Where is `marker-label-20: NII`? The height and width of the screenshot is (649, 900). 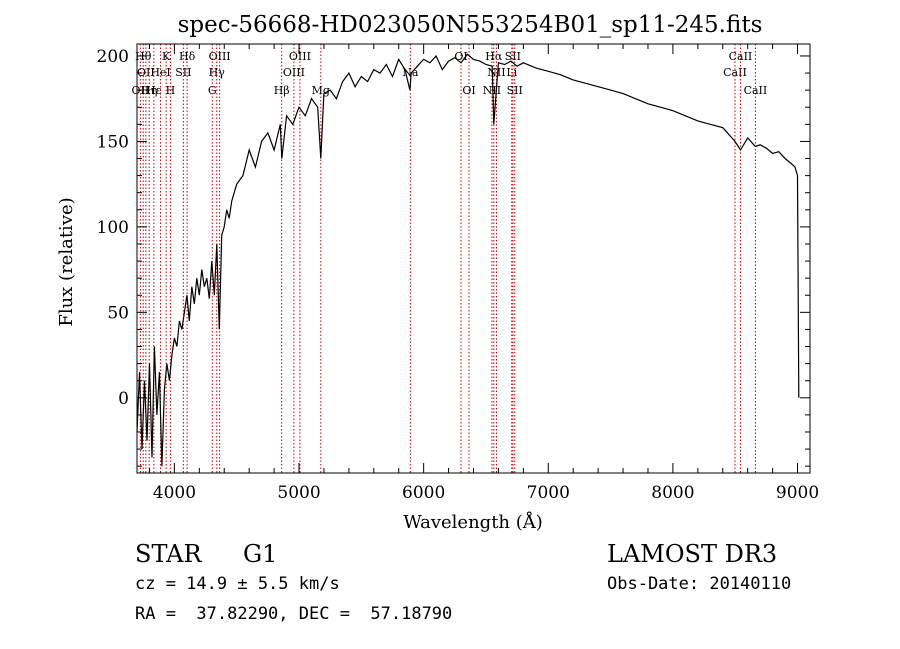
marker-label-20: NII is located at coordinates (492, 90).